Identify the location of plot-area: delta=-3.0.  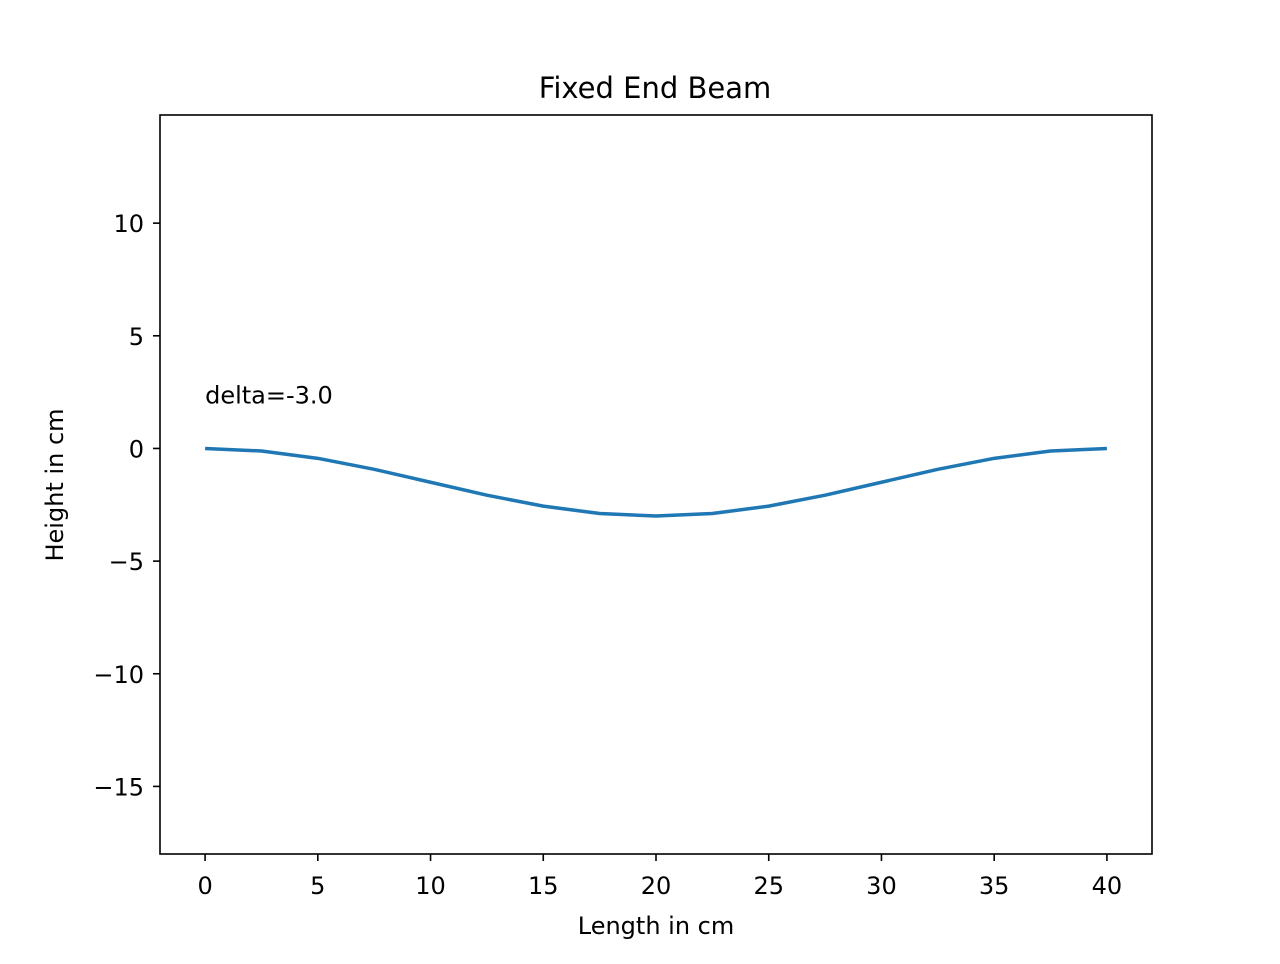
(656, 449).